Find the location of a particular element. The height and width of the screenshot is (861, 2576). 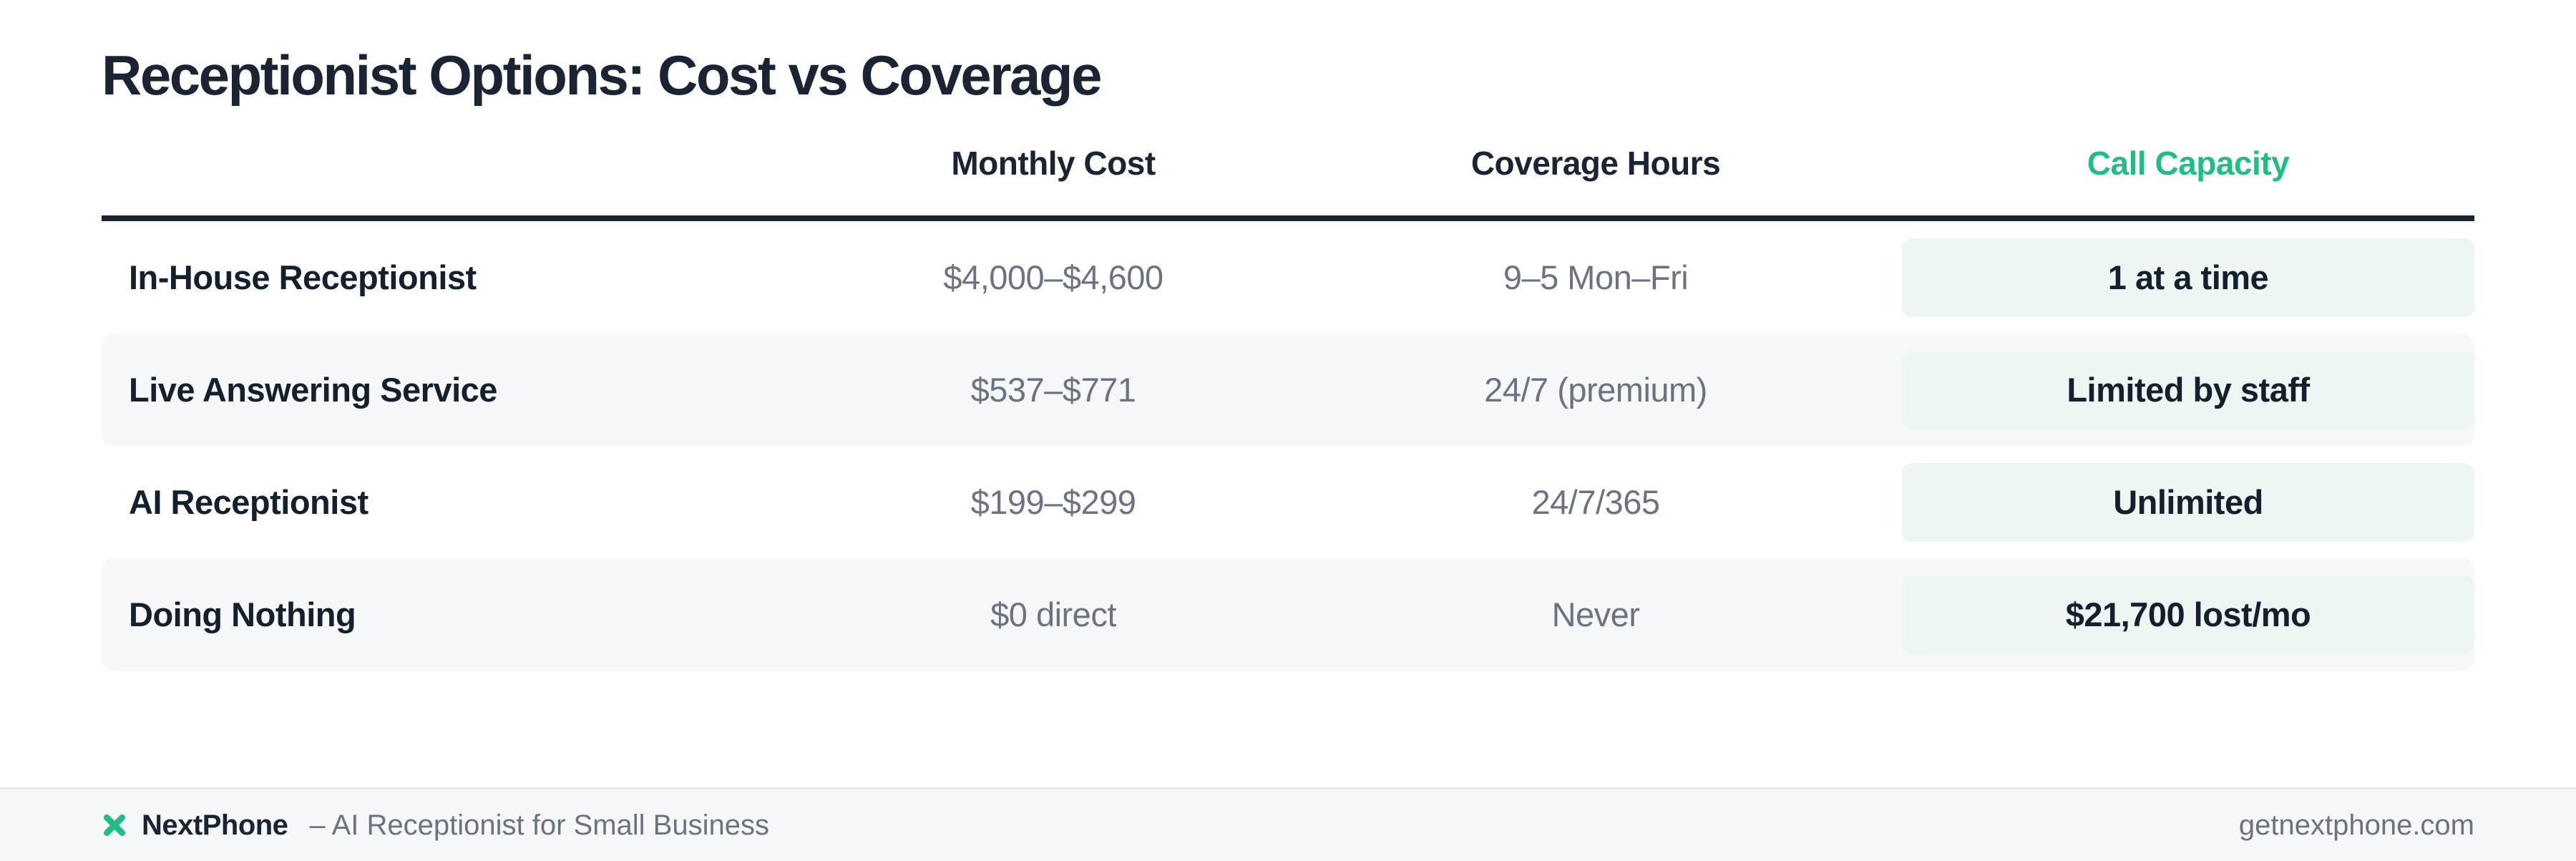

call-capacity-badge: $21,700 lost/mo is located at coordinates (2188, 614).